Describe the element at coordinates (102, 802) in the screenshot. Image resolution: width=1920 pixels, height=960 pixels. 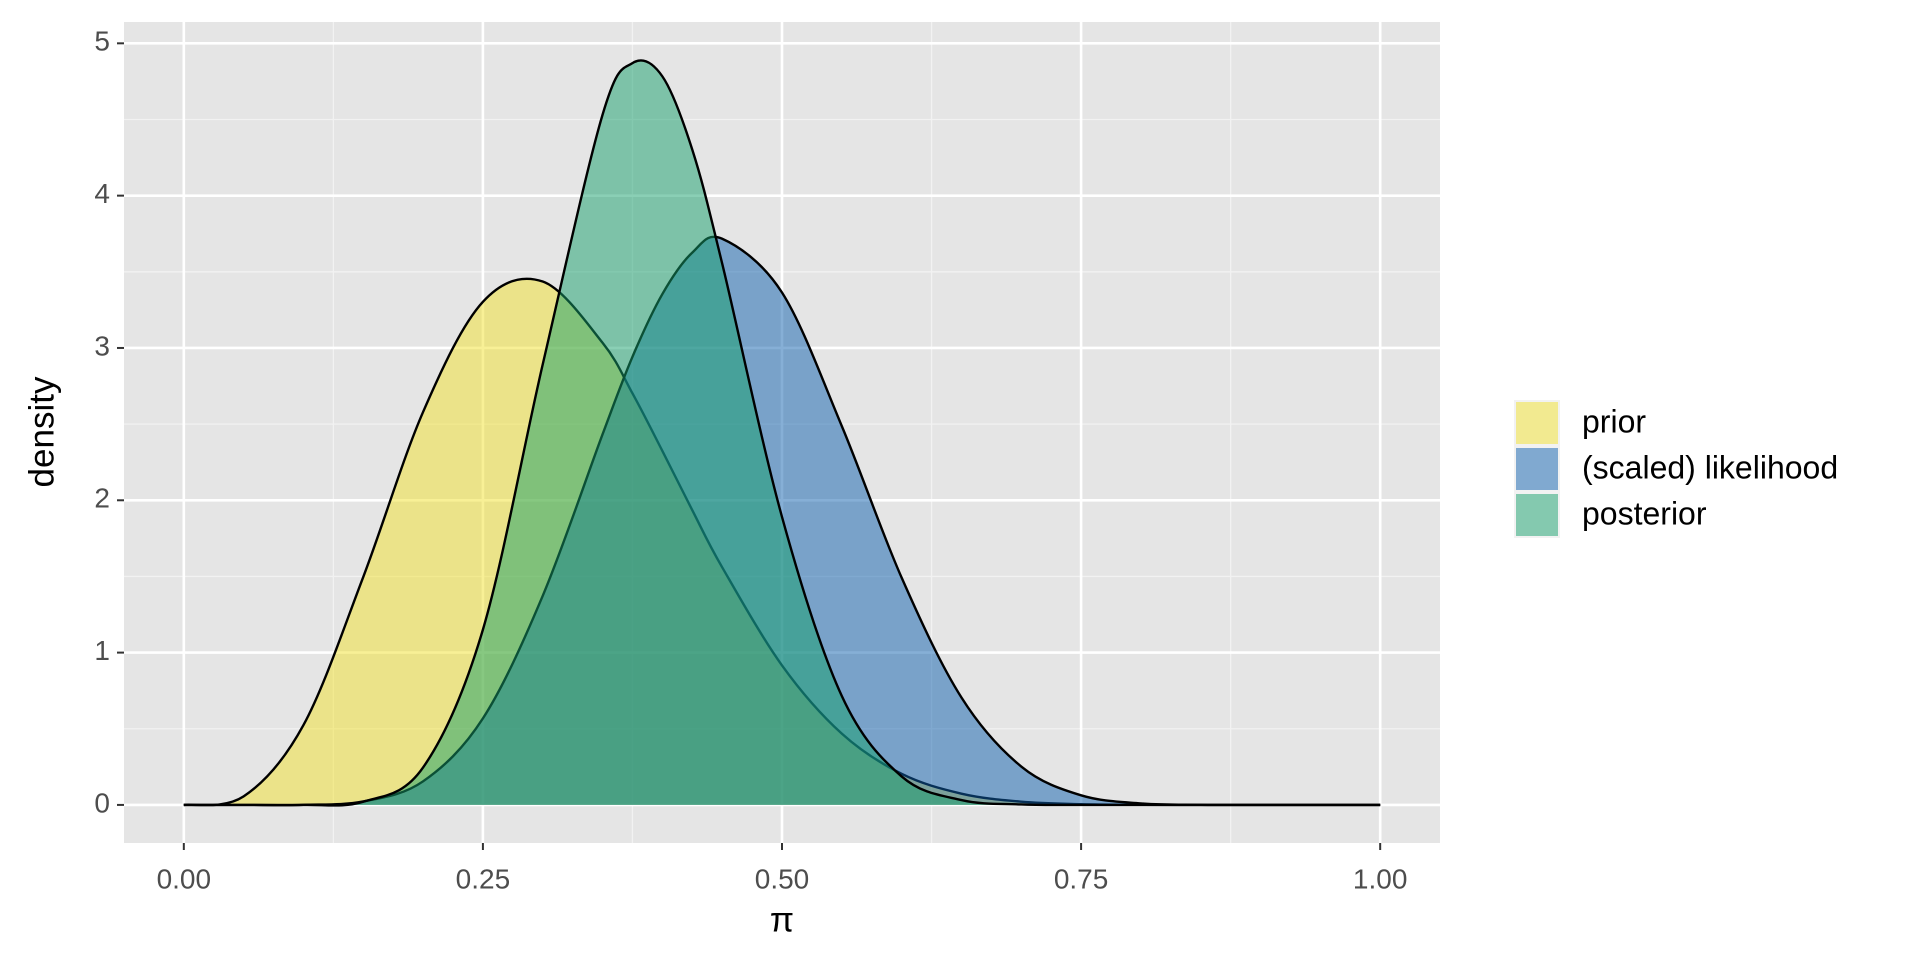
I see `y-tick-label: 0` at that location.